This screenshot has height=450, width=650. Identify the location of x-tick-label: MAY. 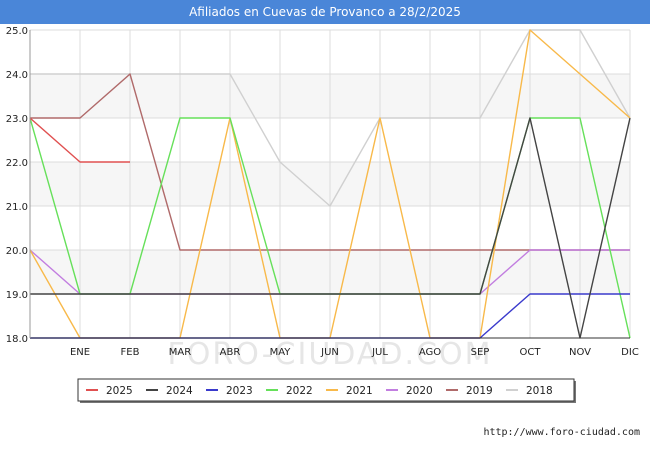
(281, 352).